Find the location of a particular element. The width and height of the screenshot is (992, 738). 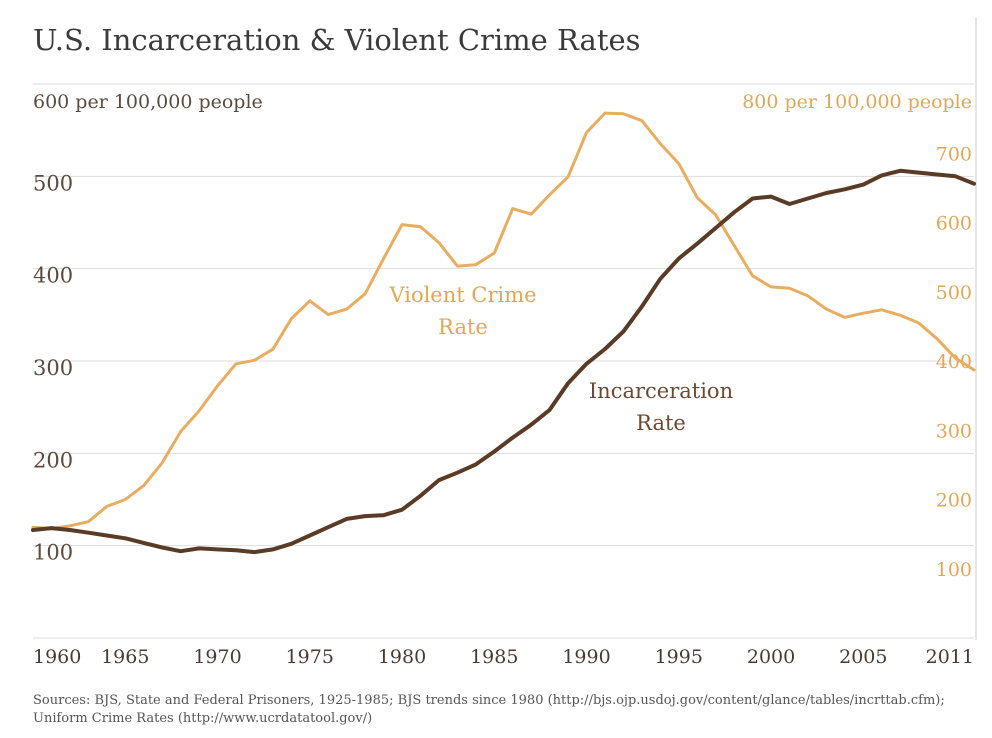

y-left-tick-label: 100 is located at coordinates (53, 553).